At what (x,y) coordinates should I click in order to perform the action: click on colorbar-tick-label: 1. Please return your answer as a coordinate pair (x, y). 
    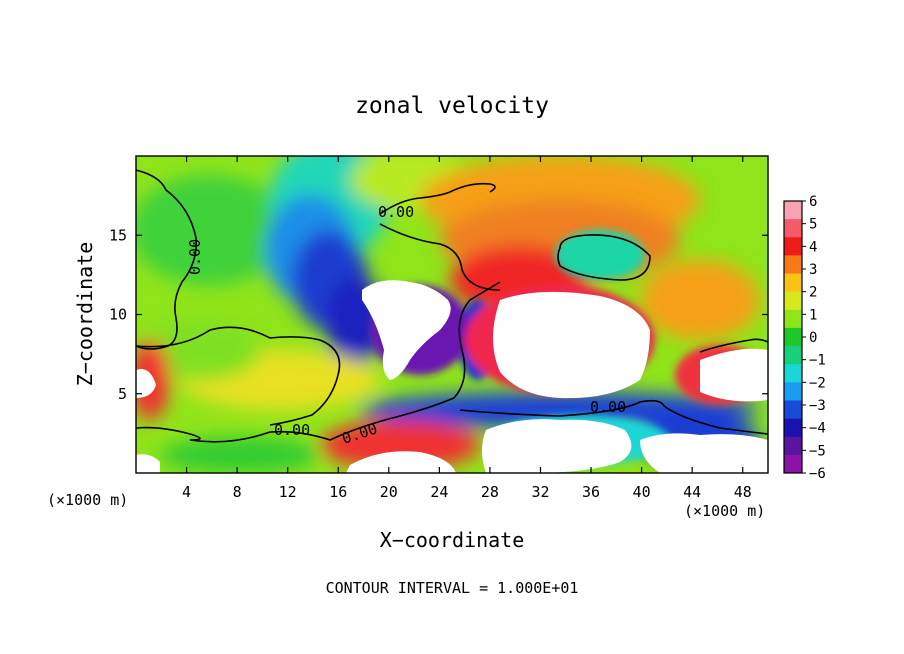
    Looking at the image, I should click on (813, 315).